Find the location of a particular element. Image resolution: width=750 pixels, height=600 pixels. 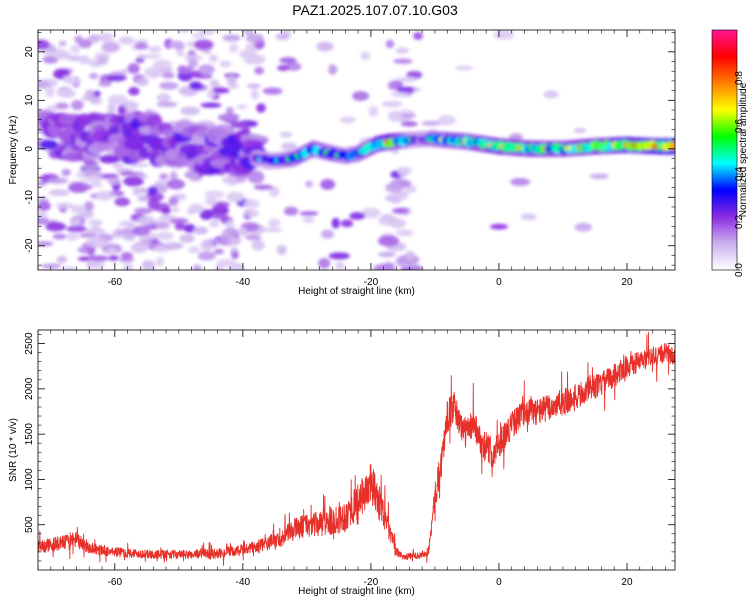

snr-x-tick-label: 20 is located at coordinates (627, 582).